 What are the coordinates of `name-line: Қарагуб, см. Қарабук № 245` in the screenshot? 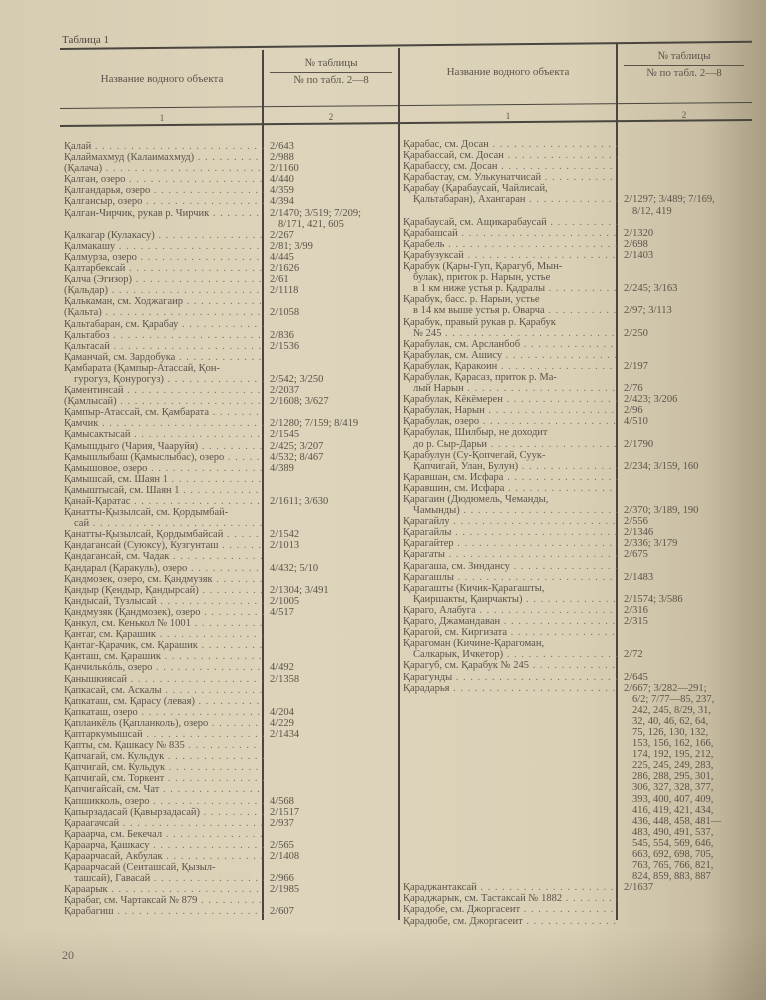 It's located at (510, 665).